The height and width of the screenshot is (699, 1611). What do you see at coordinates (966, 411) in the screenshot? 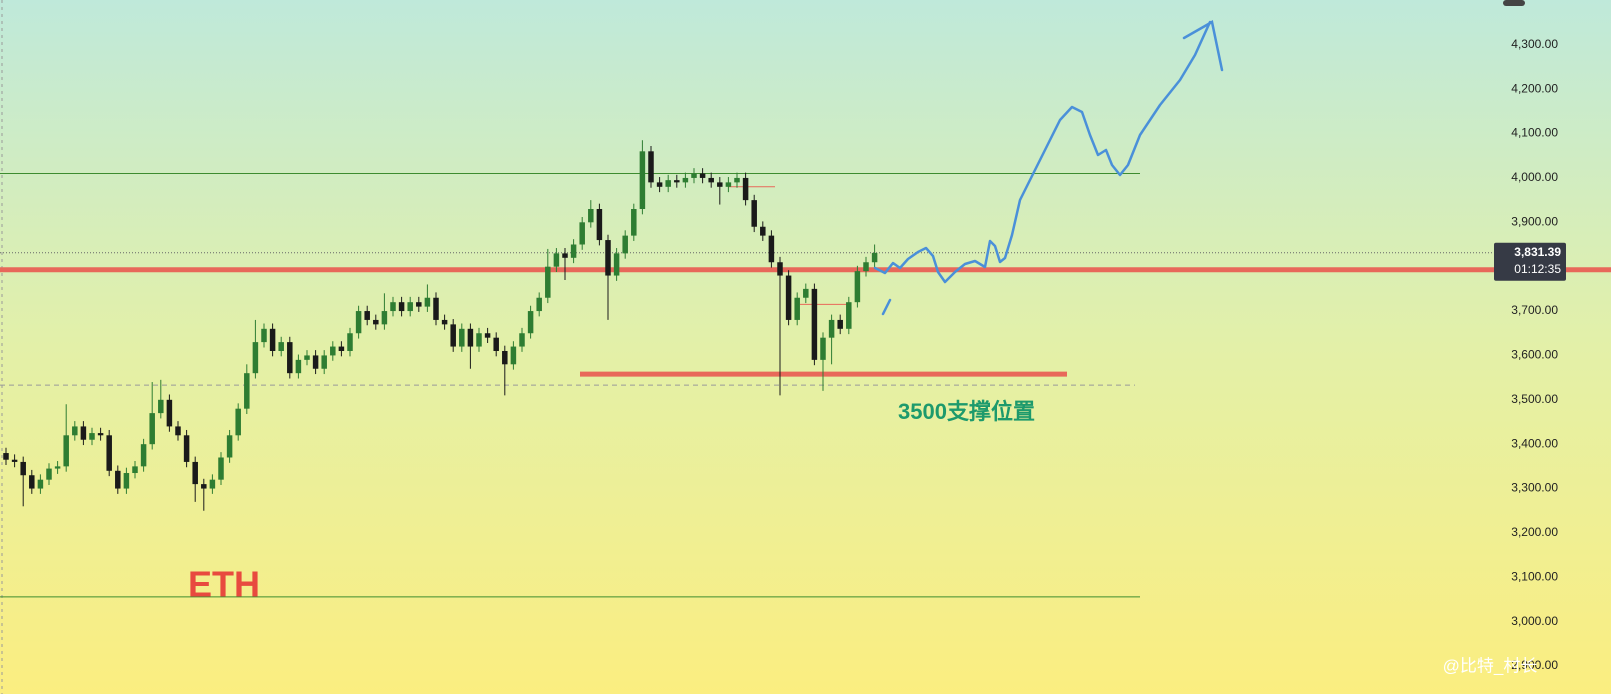
I see `annotation: 3500支撑位置` at bounding box center [966, 411].